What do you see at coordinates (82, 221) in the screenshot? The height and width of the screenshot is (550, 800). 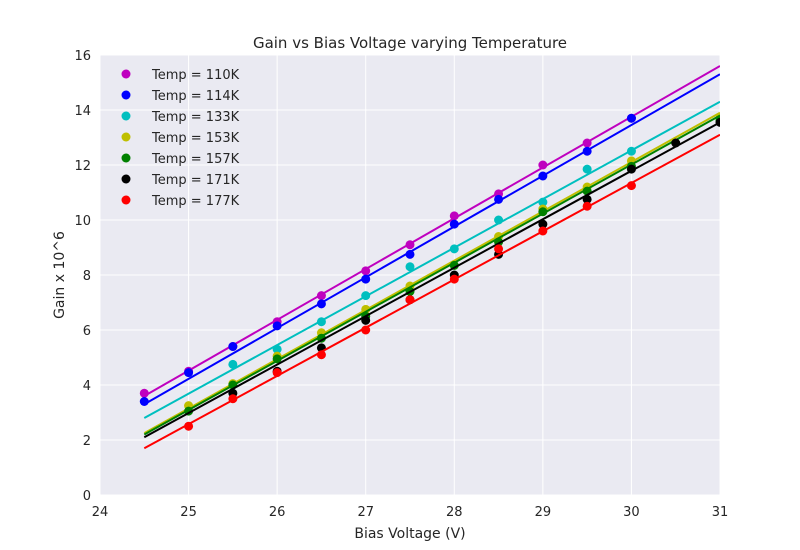 I see `y-tick-label: 10` at bounding box center [82, 221].